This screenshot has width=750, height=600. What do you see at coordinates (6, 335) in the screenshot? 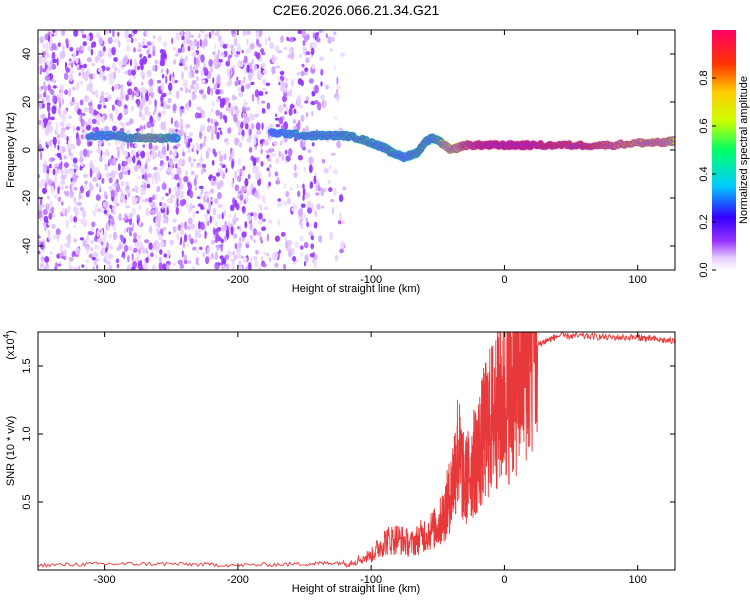
I see `snr-scale-exp: 4` at bounding box center [6, 335].